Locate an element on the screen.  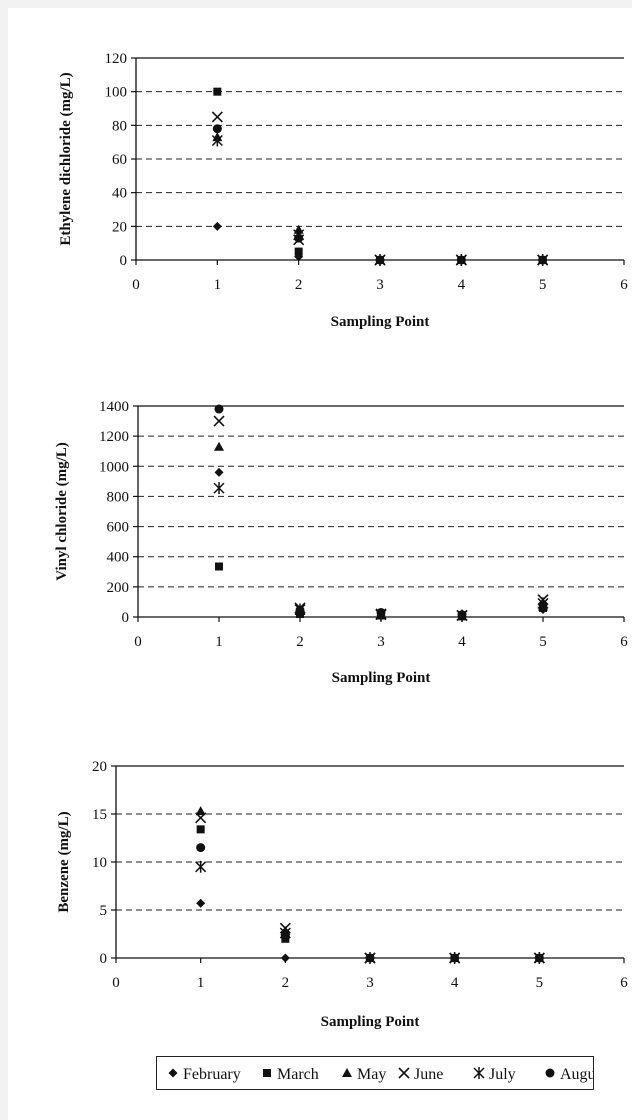
y-tick-label: 0 is located at coordinates (126, 618).